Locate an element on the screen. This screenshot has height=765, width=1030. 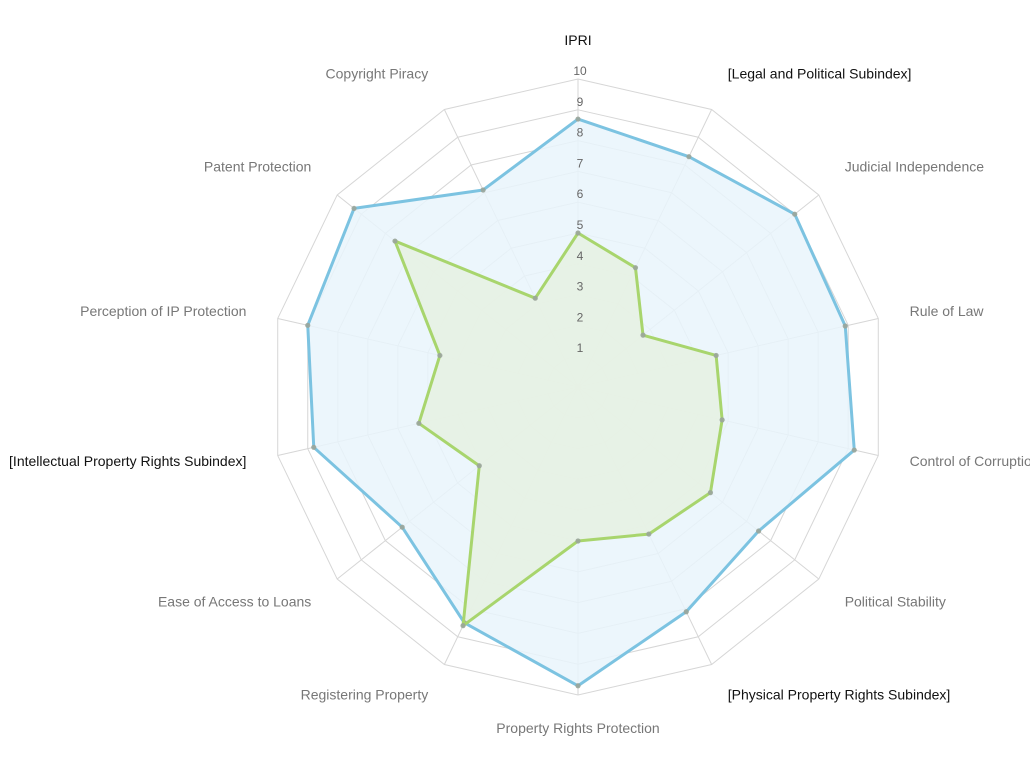
radial-tick-label: 4 is located at coordinates (580, 256).